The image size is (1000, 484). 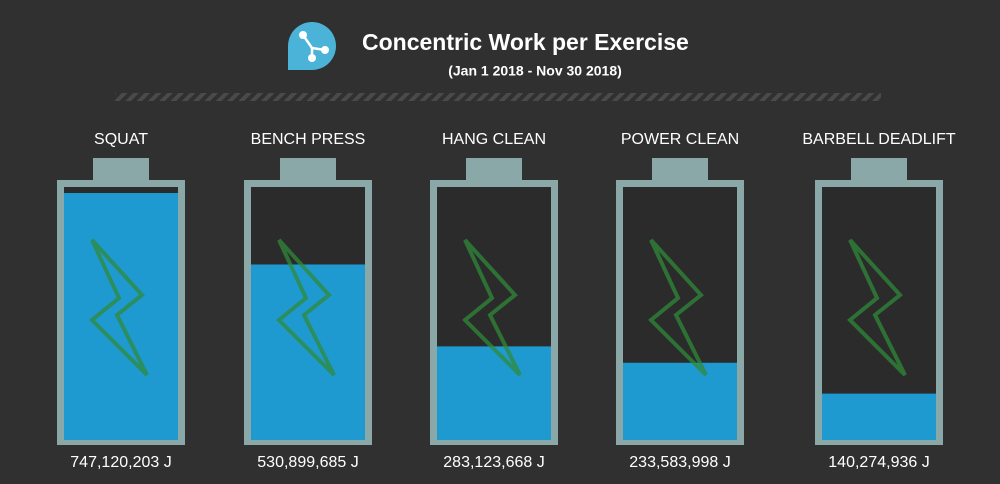 I want to click on value-label: 530,899,685 J, so click(x=307, y=462).